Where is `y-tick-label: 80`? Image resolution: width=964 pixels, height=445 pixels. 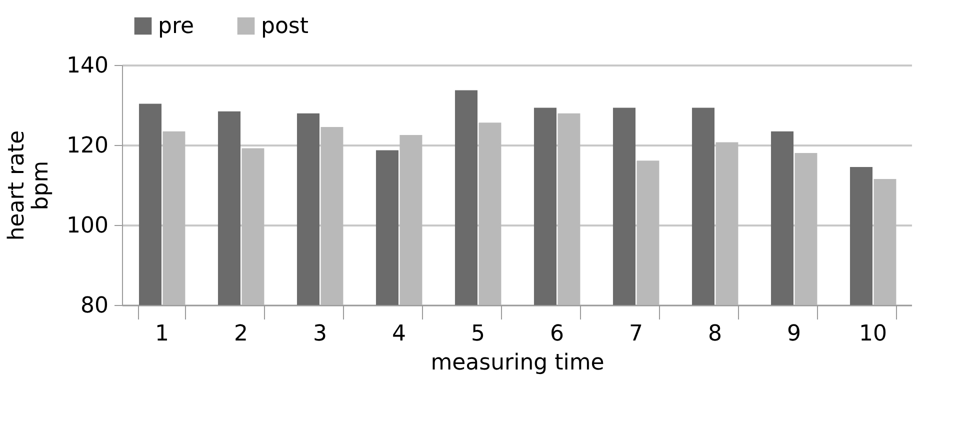
y-tick-label: 80 is located at coordinates (94, 306).